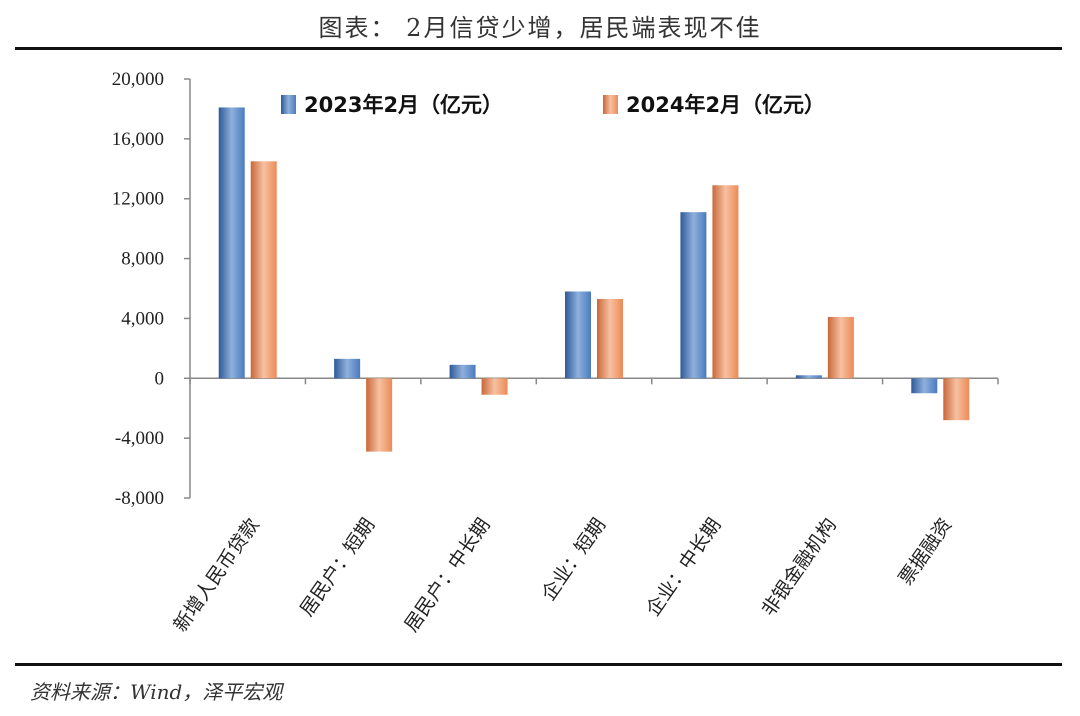 This screenshot has width=1080, height=716. I want to click on legend-label-2024: 2024年2月（亿元）, so click(725, 105).